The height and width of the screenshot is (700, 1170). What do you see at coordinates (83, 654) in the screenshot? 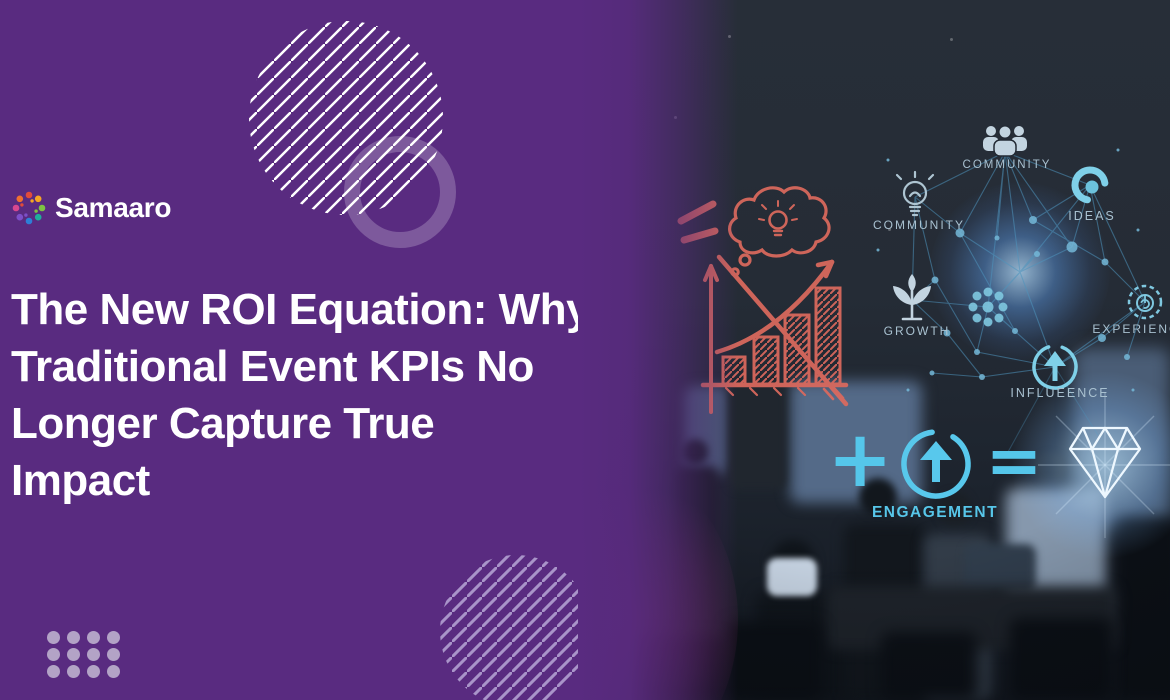
I see `dots-grid-decoration` at bounding box center [83, 654].